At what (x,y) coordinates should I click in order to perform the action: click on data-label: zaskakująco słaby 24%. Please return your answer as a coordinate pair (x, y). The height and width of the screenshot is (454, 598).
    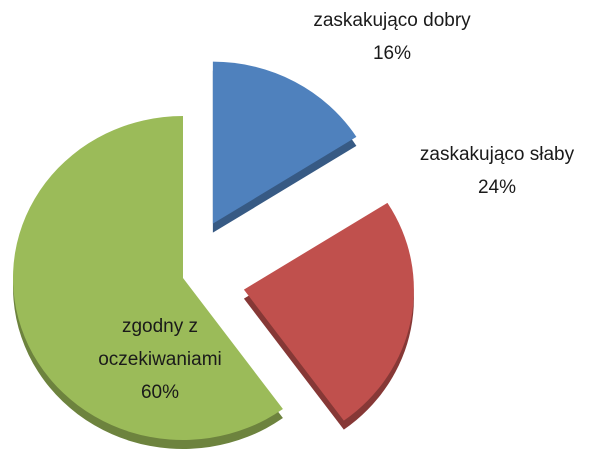
    Looking at the image, I should click on (495, 171).